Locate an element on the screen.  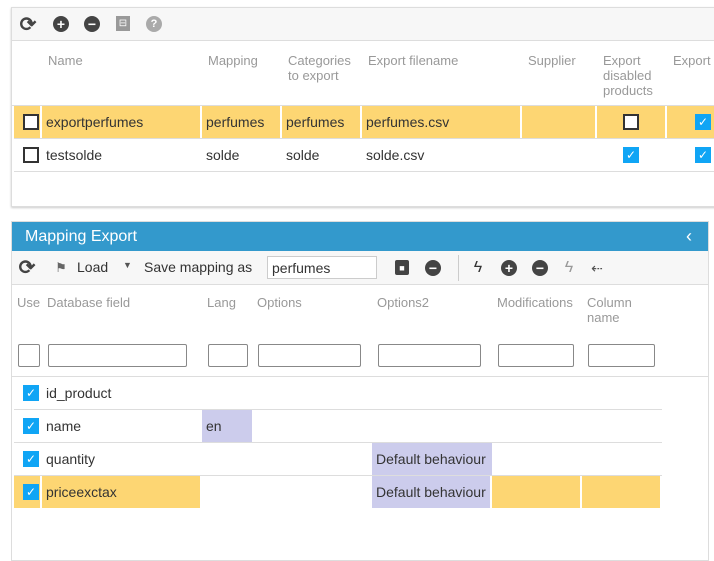
col-mapping: Mapping is located at coordinates (233, 60).